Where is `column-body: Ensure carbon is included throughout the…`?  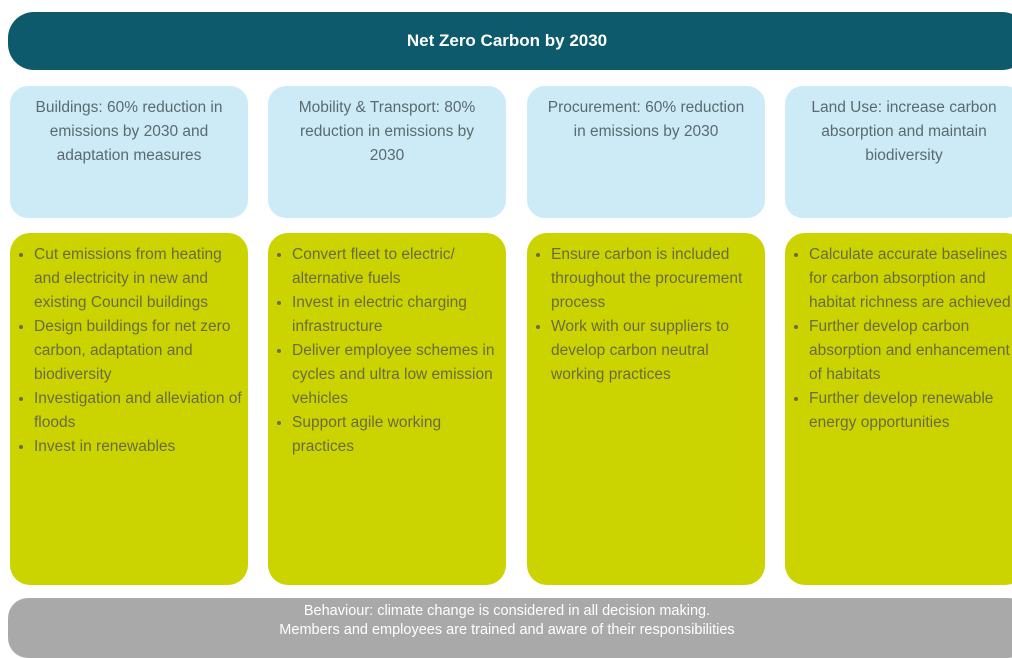 column-body: Ensure carbon is included throughout the… is located at coordinates (646, 409).